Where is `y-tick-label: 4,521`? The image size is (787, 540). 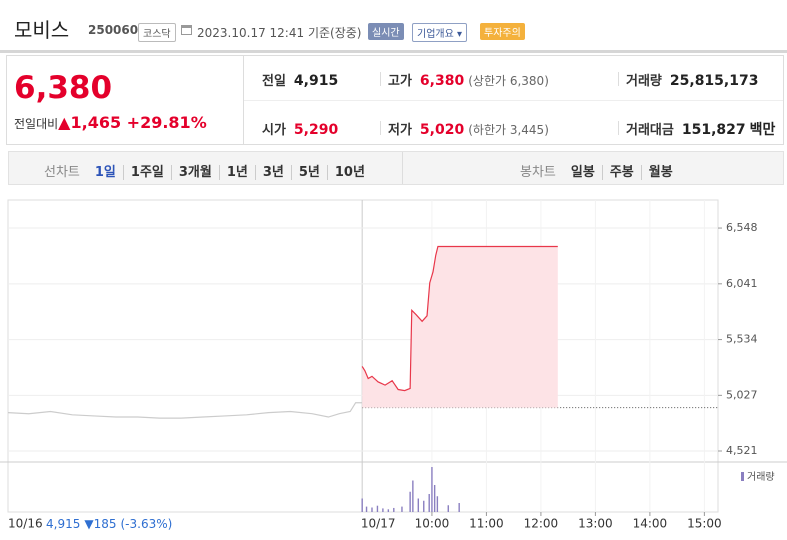
y-tick-label: 4,521 is located at coordinates (742, 450).